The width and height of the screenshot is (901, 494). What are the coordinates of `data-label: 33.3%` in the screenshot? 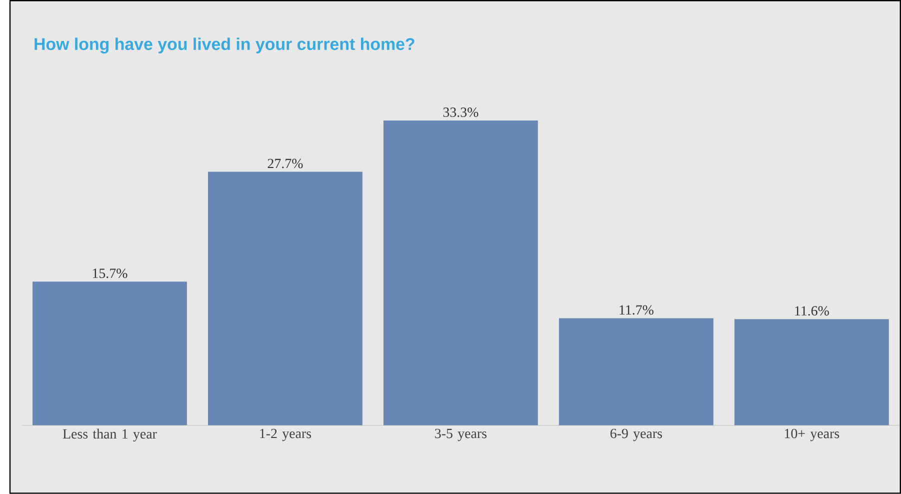 It's located at (460, 113).